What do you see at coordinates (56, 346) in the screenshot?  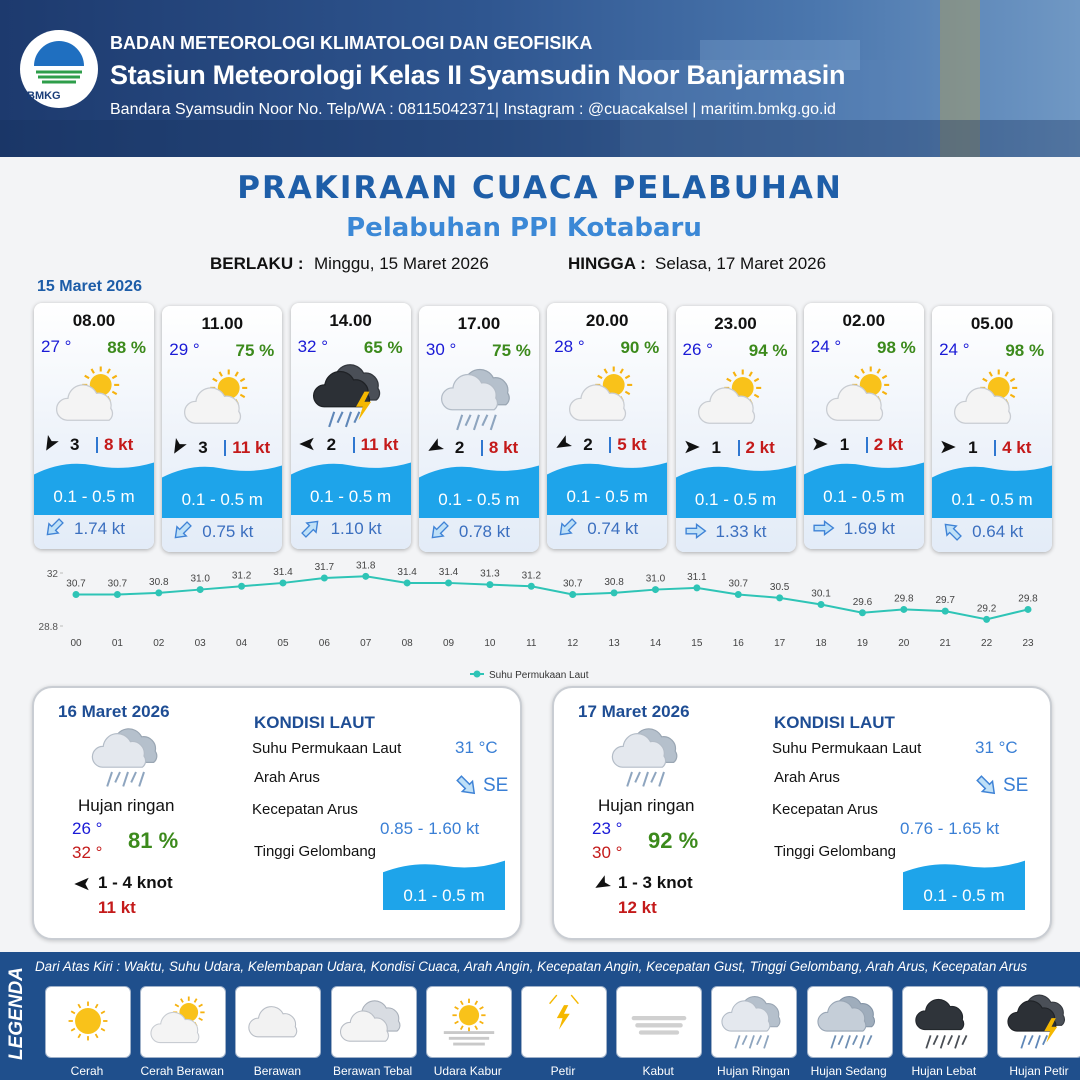 I see `air-temperature: 27 °` at bounding box center [56, 346].